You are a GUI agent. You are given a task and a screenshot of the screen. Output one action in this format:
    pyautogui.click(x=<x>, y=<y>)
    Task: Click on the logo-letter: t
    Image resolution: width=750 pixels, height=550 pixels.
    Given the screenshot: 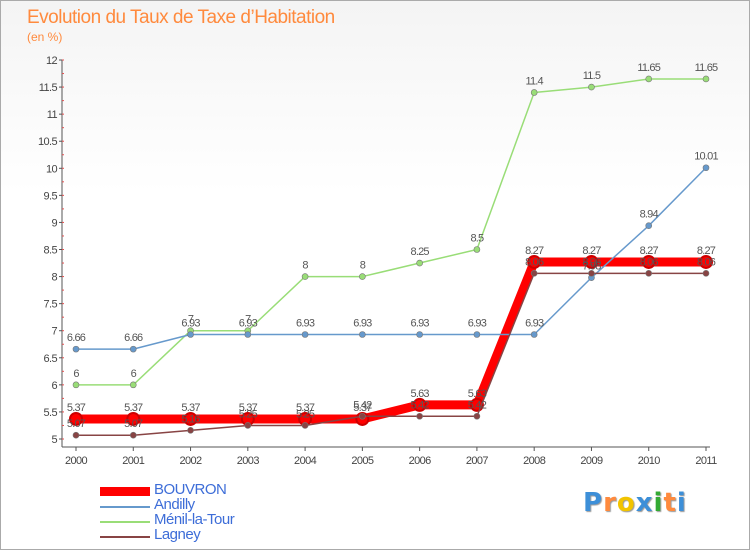 What is the action you would take?
    pyautogui.click(x=670, y=503)
    